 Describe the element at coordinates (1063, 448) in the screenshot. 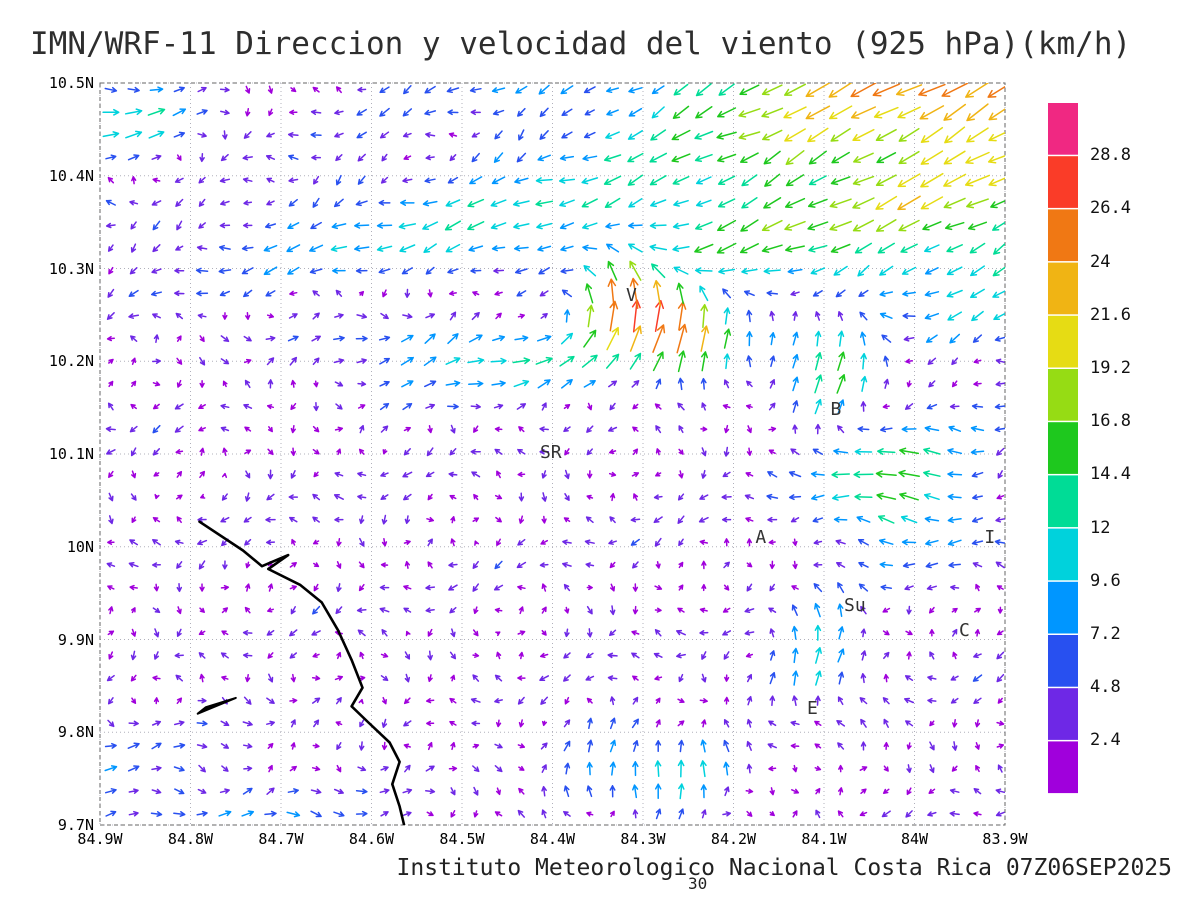

I see `colorbar` at that location.